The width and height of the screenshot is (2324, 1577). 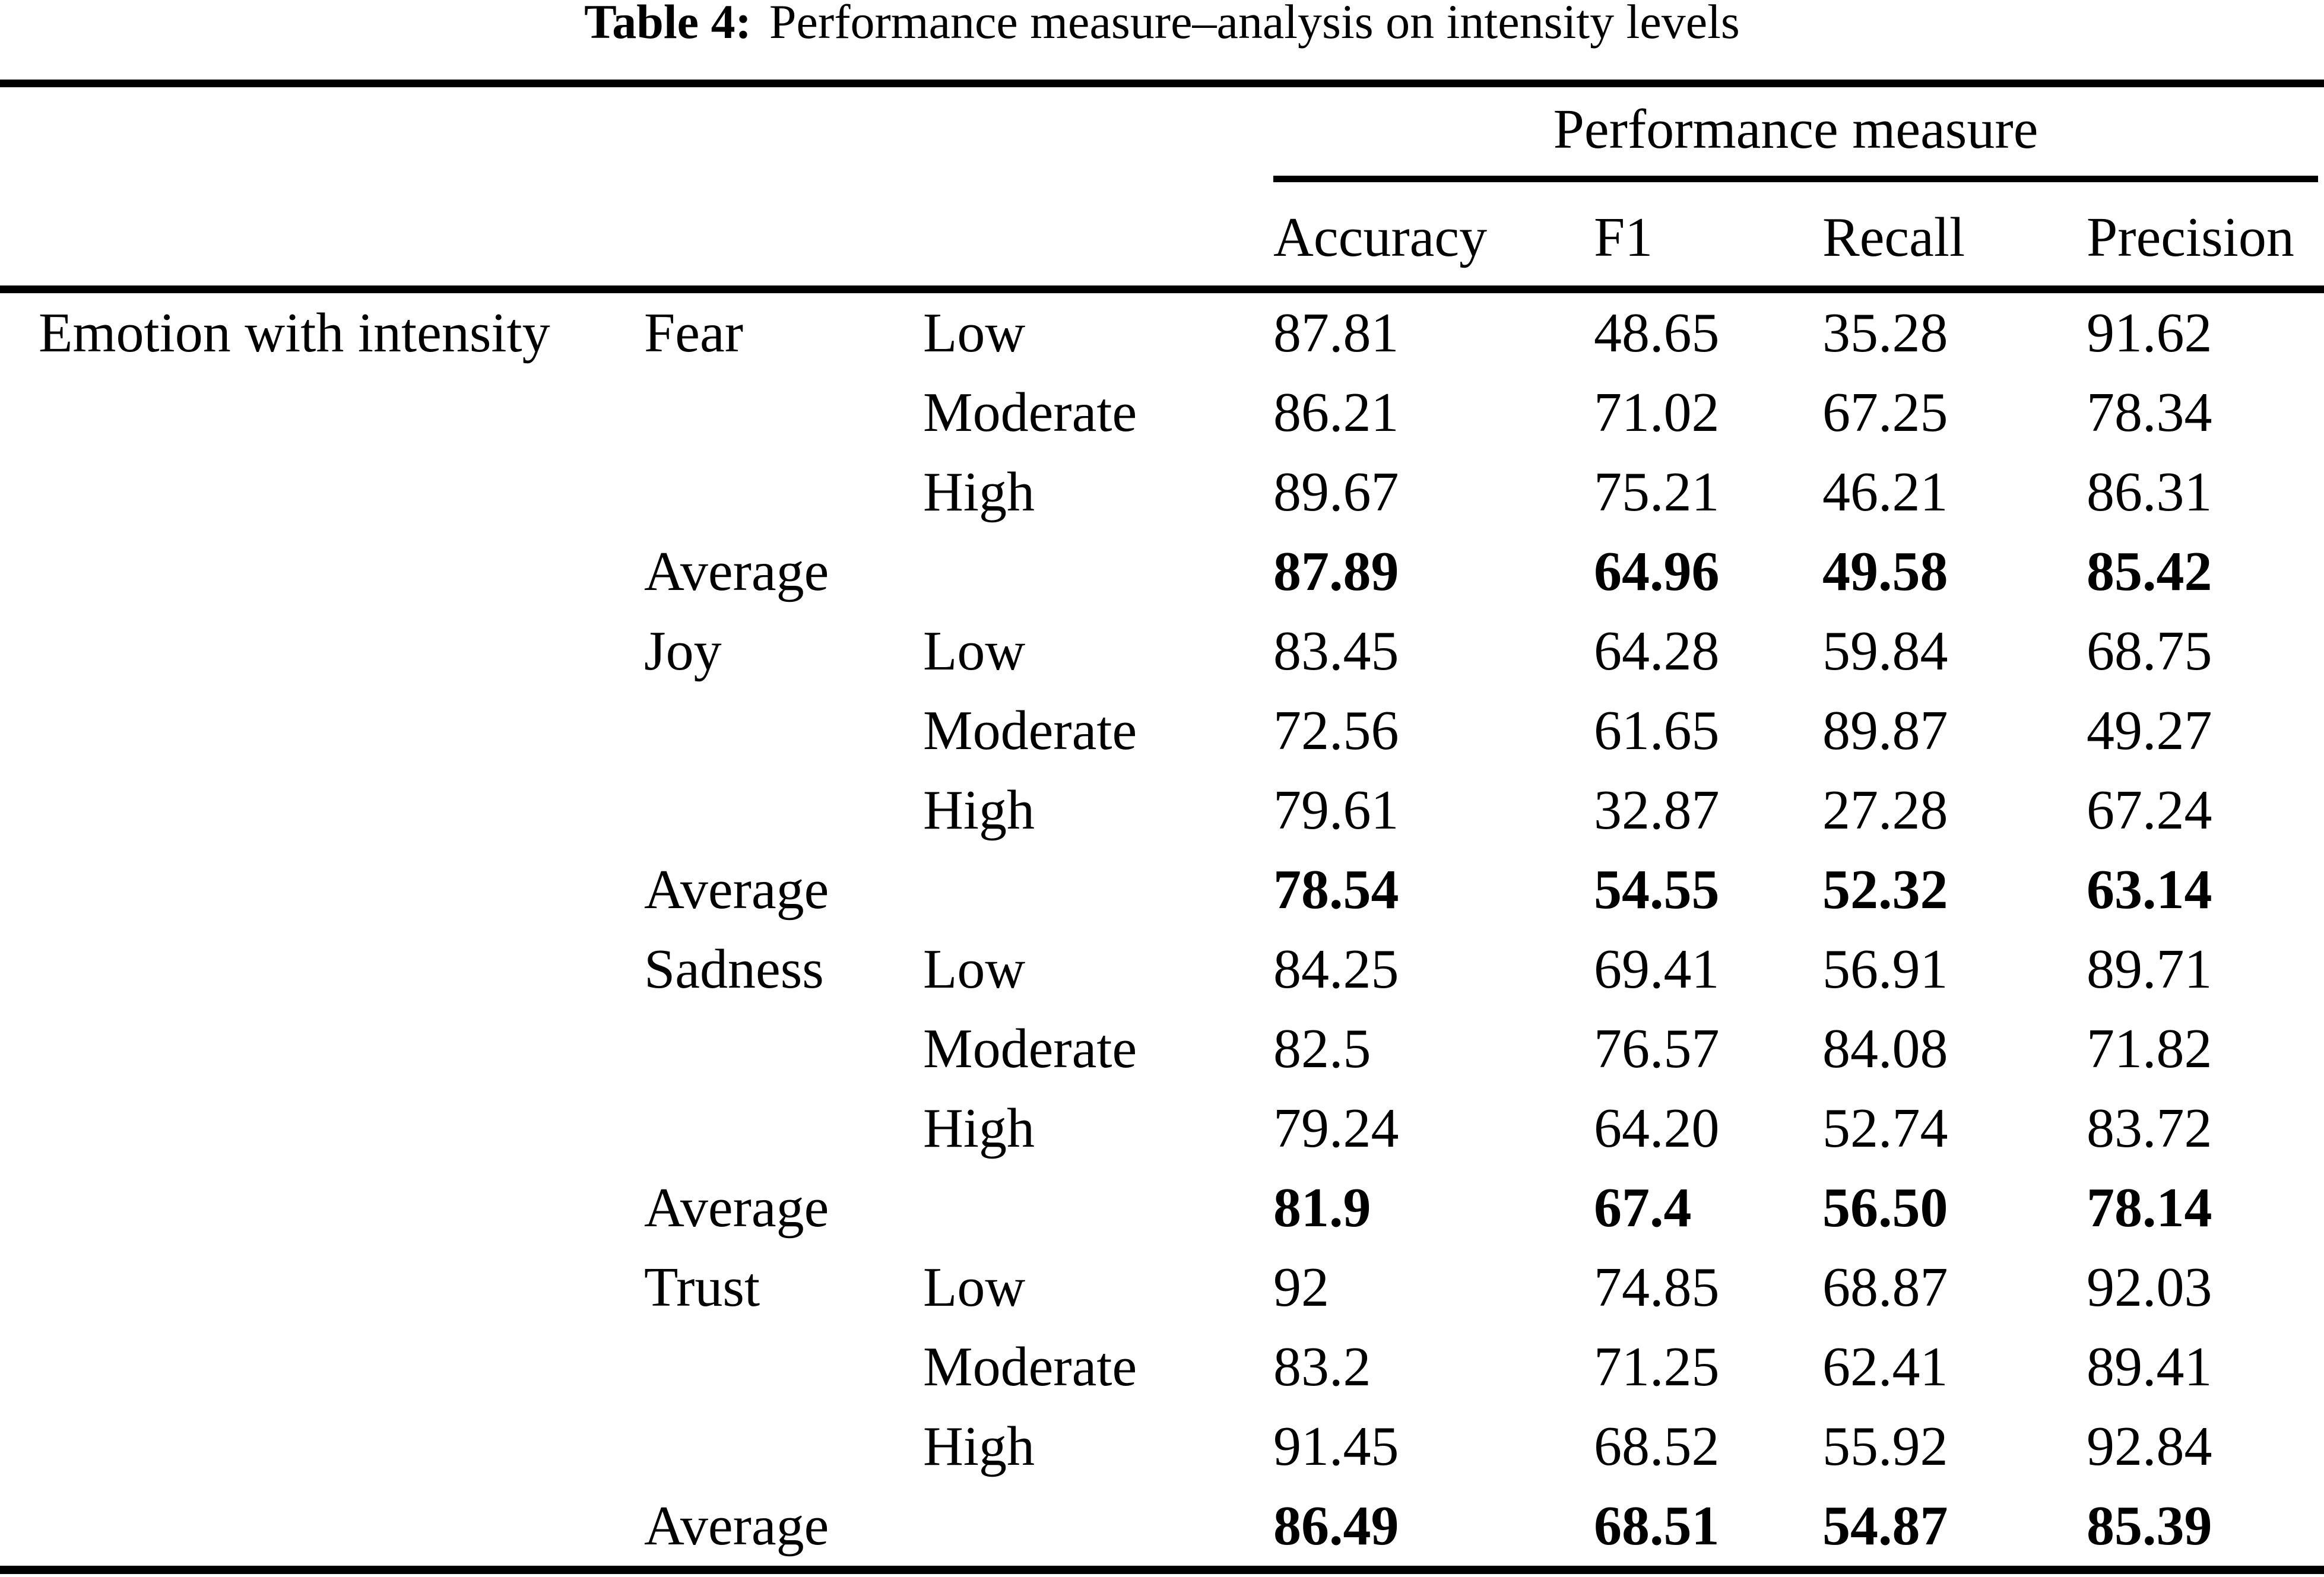 I want to click on f1-value: 68.52, so click(x=1657, y=1447).